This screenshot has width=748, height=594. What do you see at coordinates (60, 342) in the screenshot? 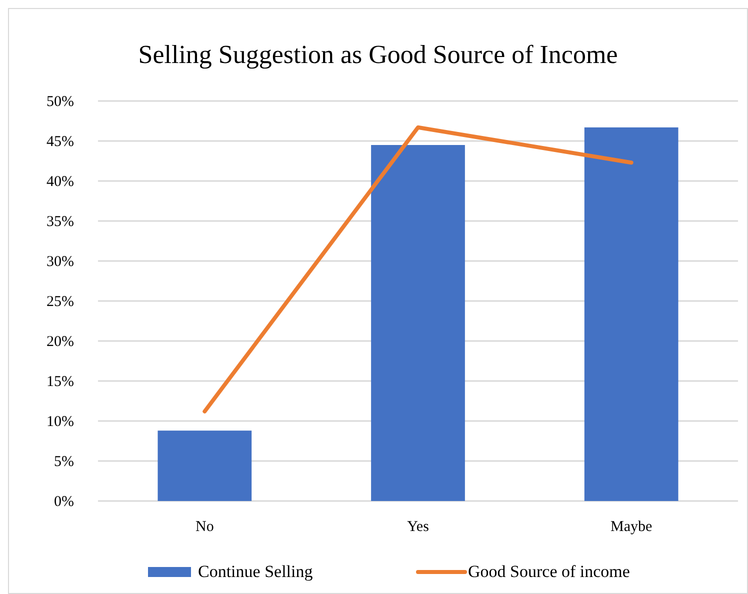
I see `y-tick-label: 20%` at bounding box center [60, 342].